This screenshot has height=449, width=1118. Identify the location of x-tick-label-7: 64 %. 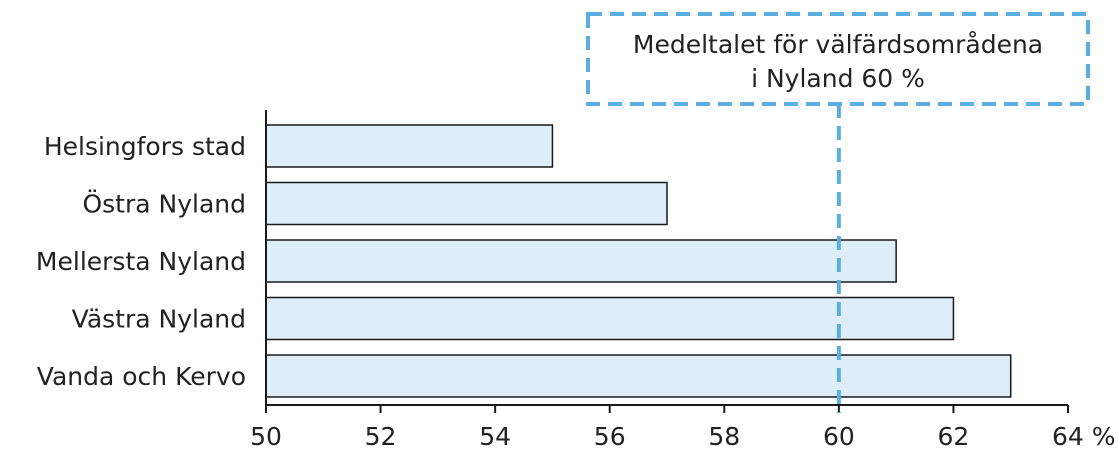
(1084, 435).